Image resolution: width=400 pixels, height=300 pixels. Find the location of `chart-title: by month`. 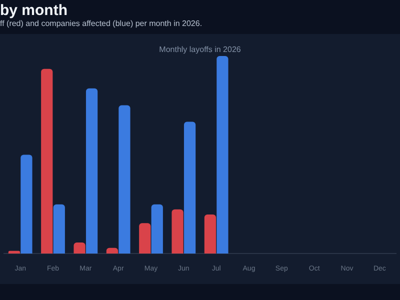

chart-title: by month is located at coordinates (34, 10).